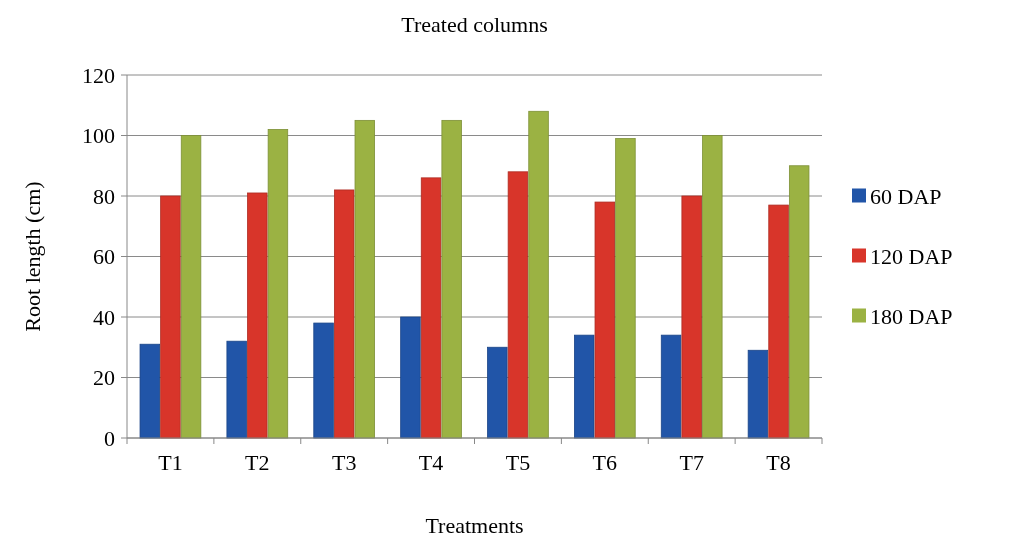  Describe the element at coordinates (906, 197) in the screenshot. I see `legend-label: 60 DAP` at that location.